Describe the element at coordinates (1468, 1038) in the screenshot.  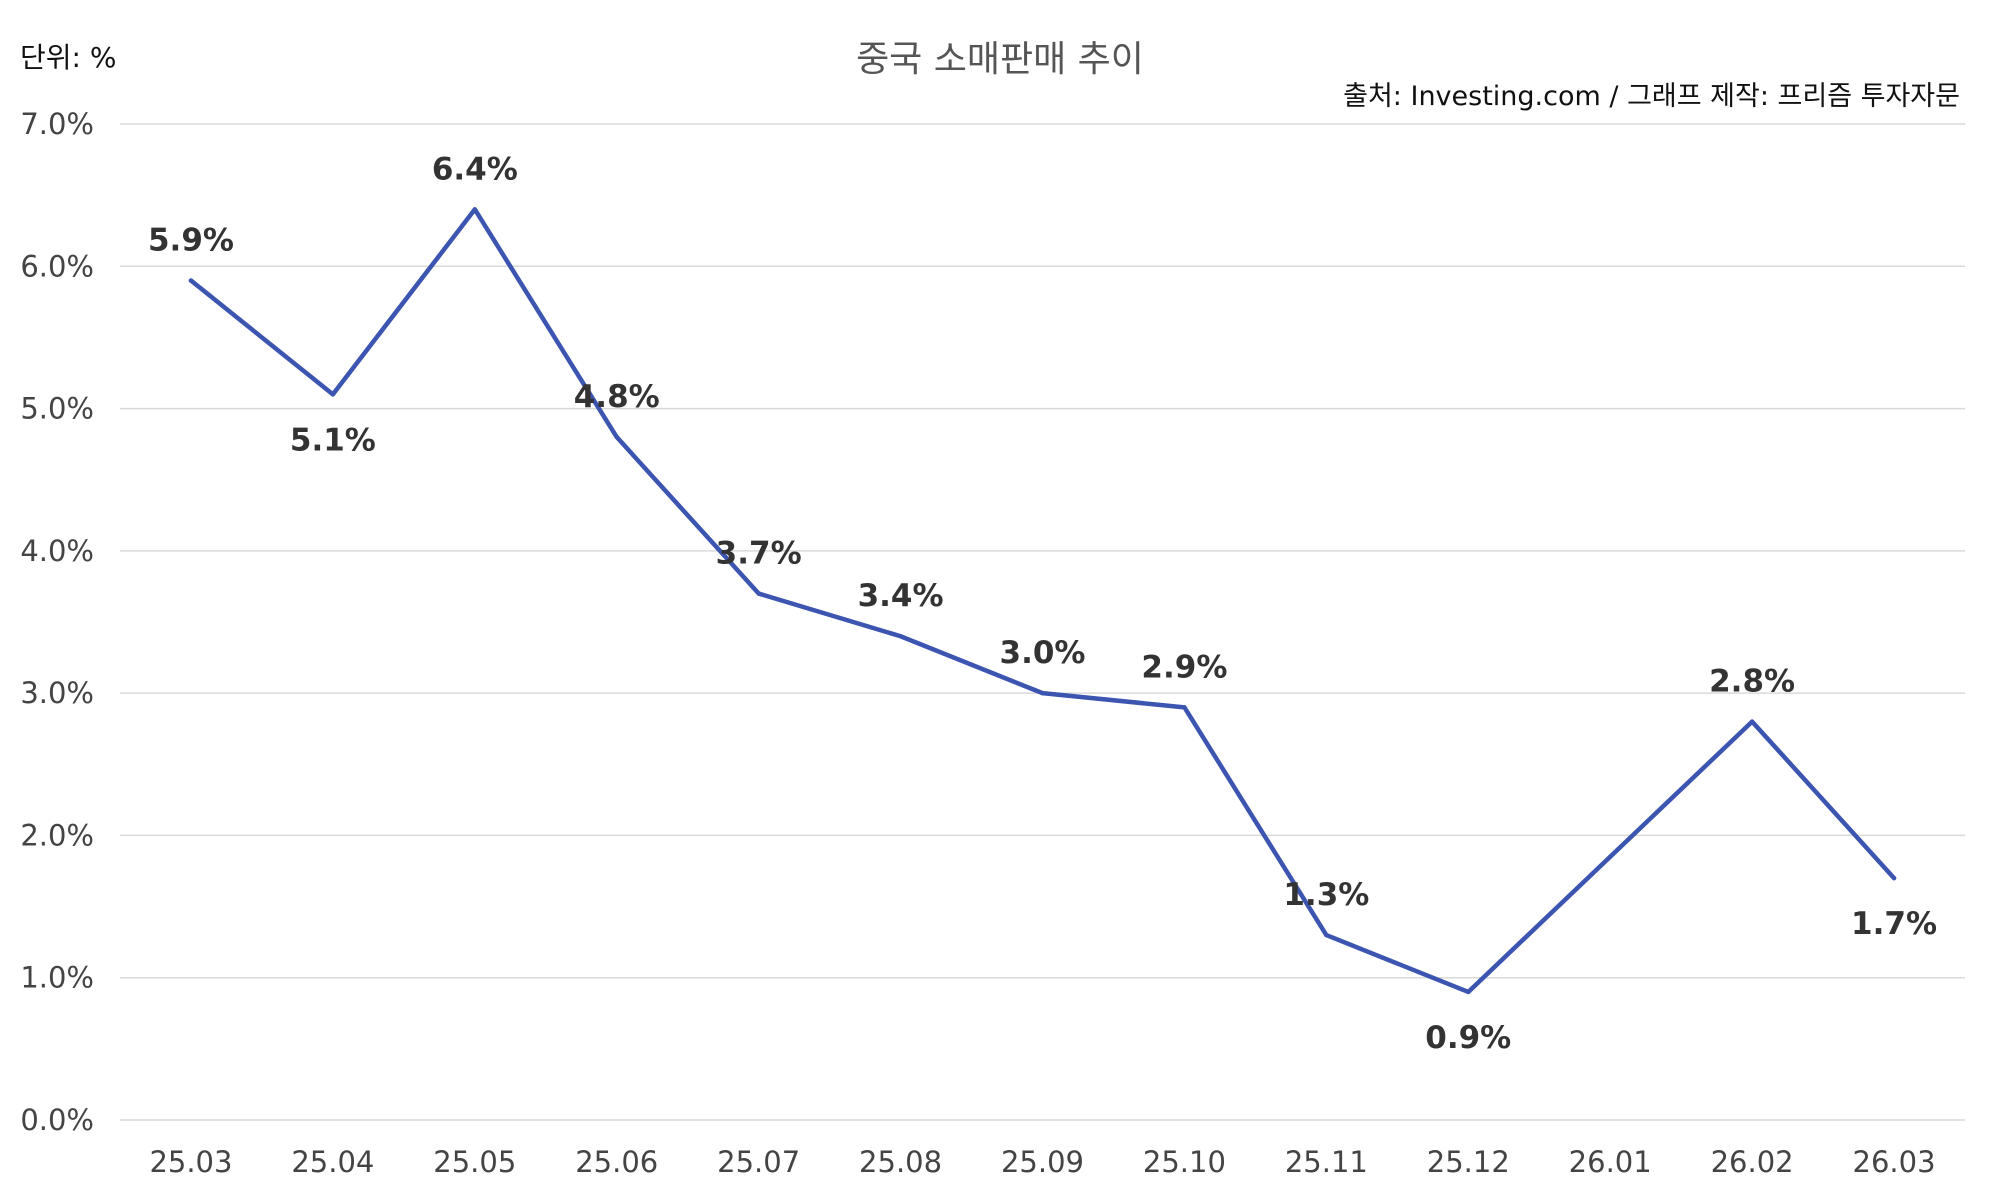
I see `data-label: 0.9%` at that location.